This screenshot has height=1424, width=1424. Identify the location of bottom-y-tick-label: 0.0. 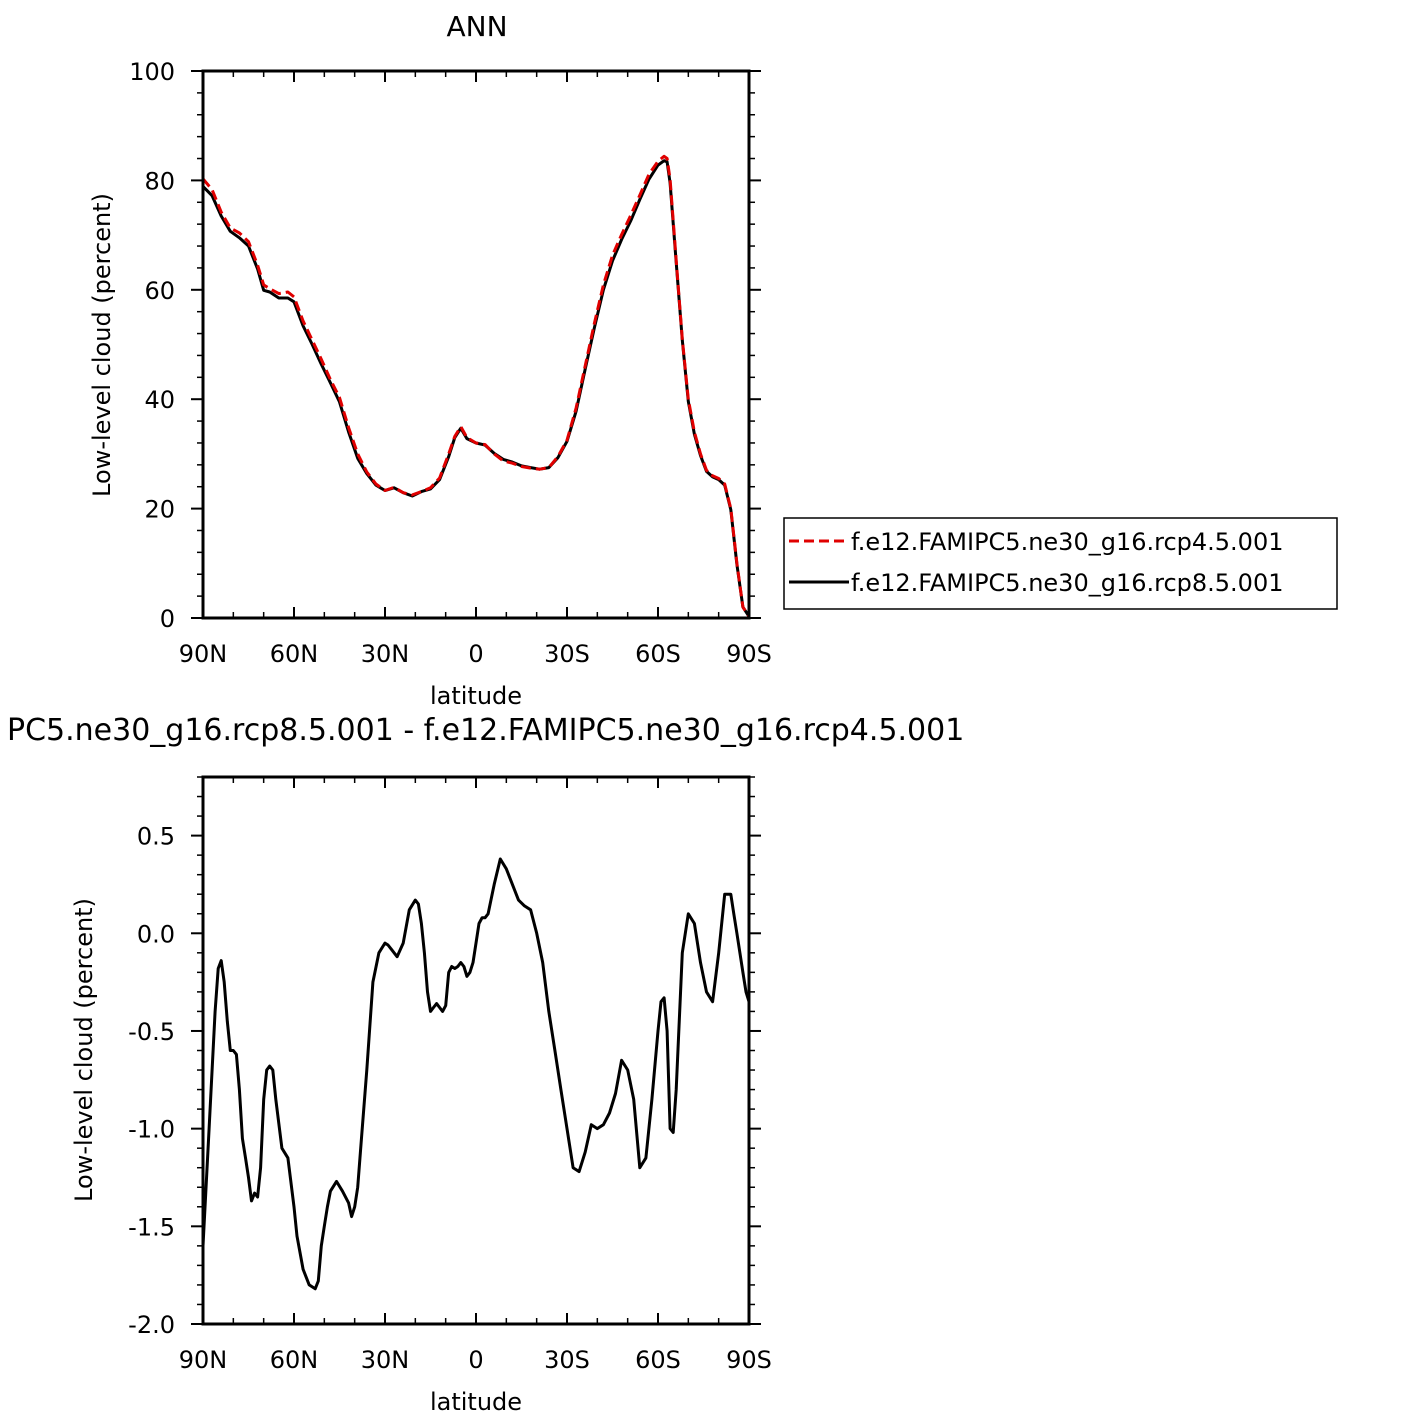
(156, 934).